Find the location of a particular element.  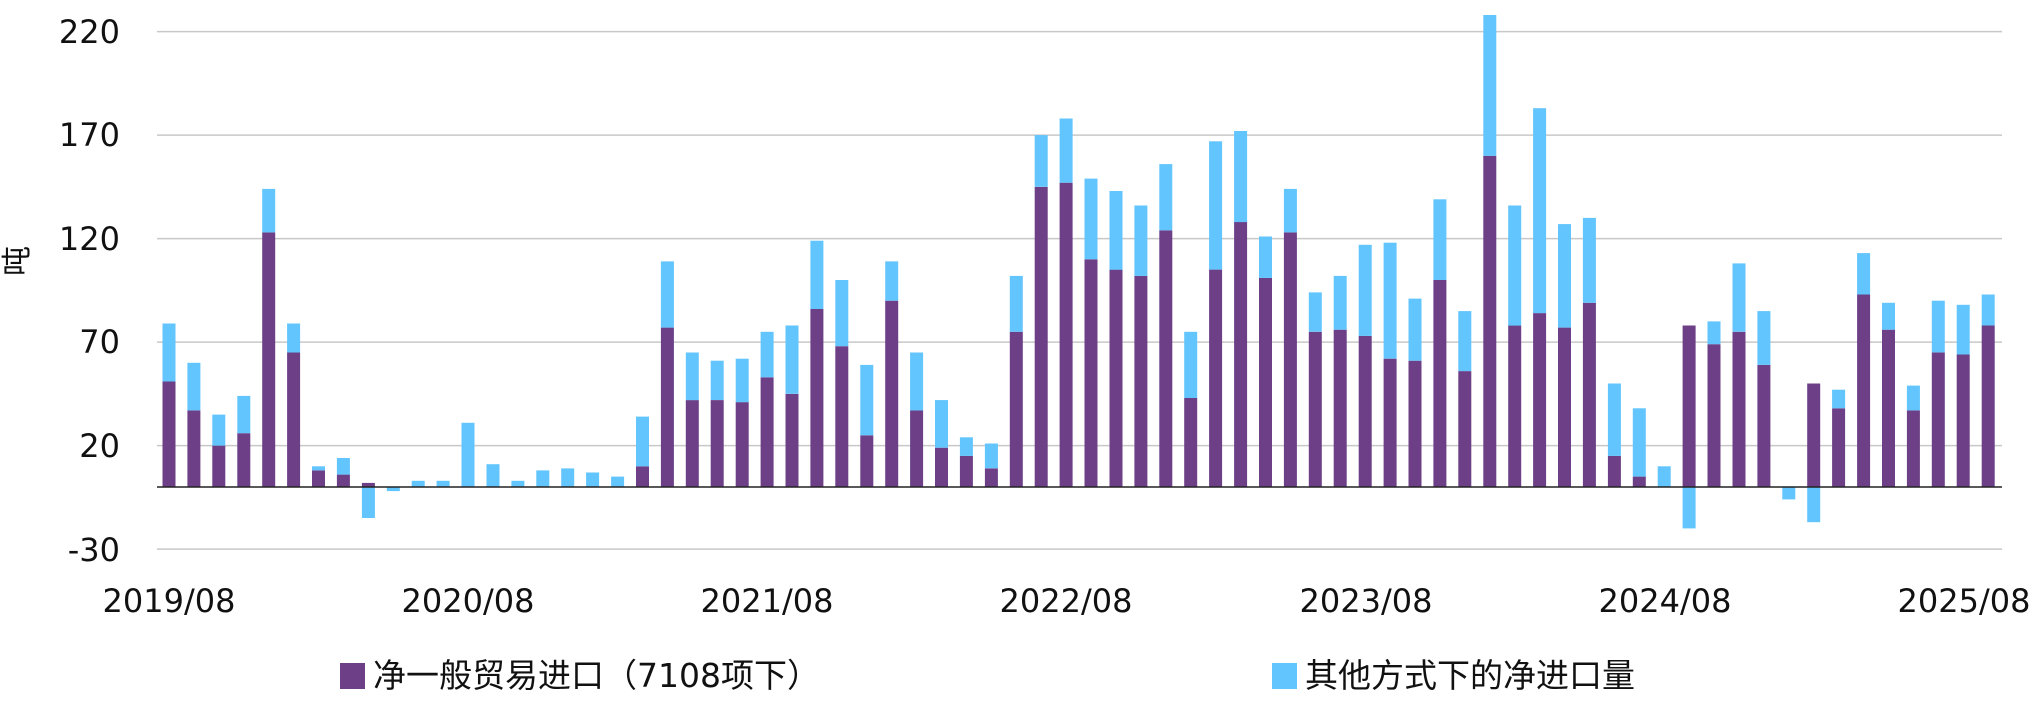

x-tick-2023-08: 2023/08 is located at coordinates (1366, 601).